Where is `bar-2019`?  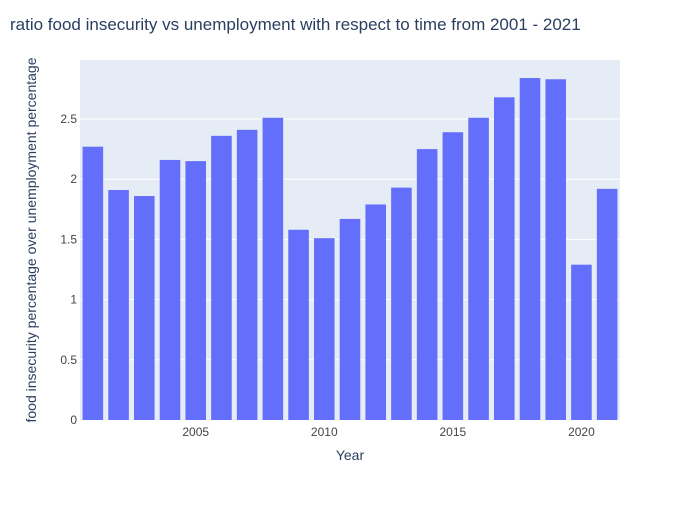 bar-2019 is located at coordinates (555, 249).